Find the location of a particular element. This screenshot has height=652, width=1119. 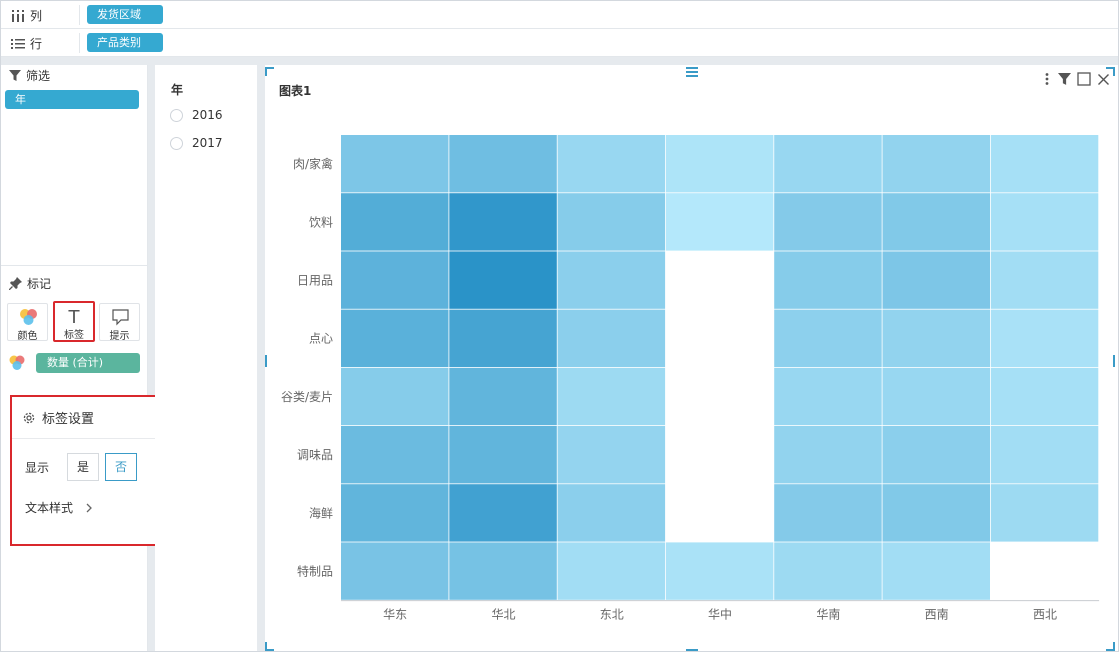

rows-field-pill: 产品类别 is located at coordinates (125, 42).